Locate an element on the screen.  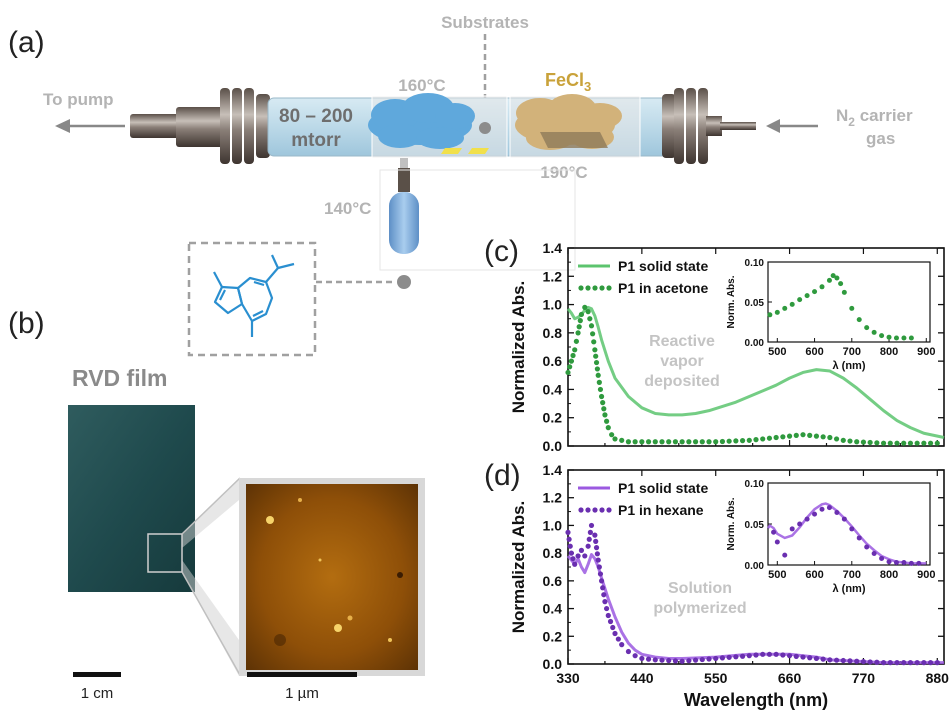
film-photo is located at coordinates (131, 498).